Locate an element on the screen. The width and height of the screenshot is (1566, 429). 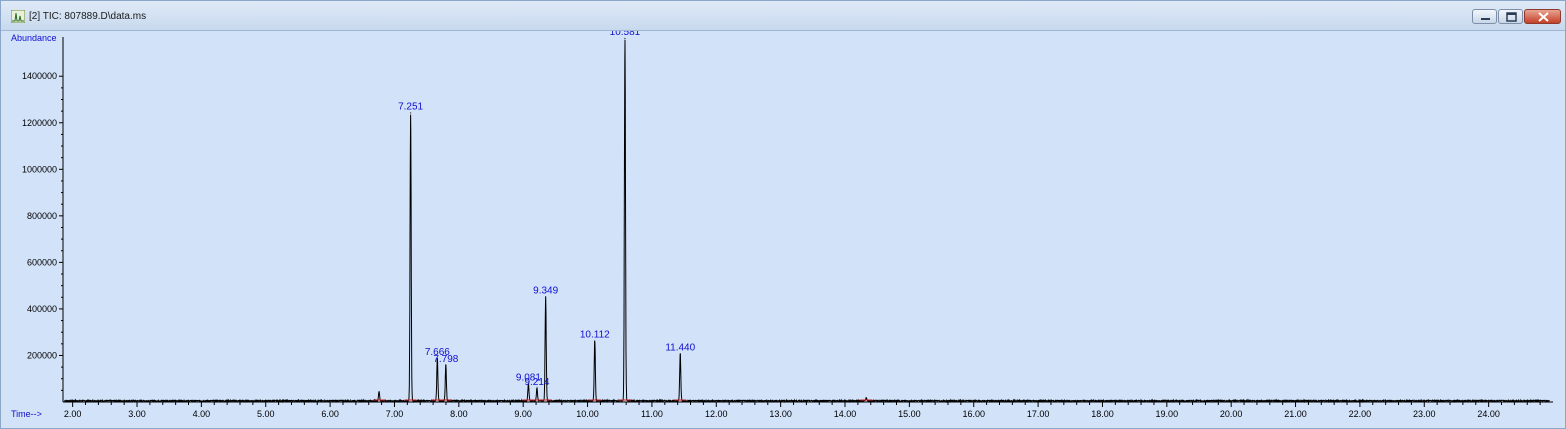
peak-label: 9.081 is located at coordinates (528, 378).